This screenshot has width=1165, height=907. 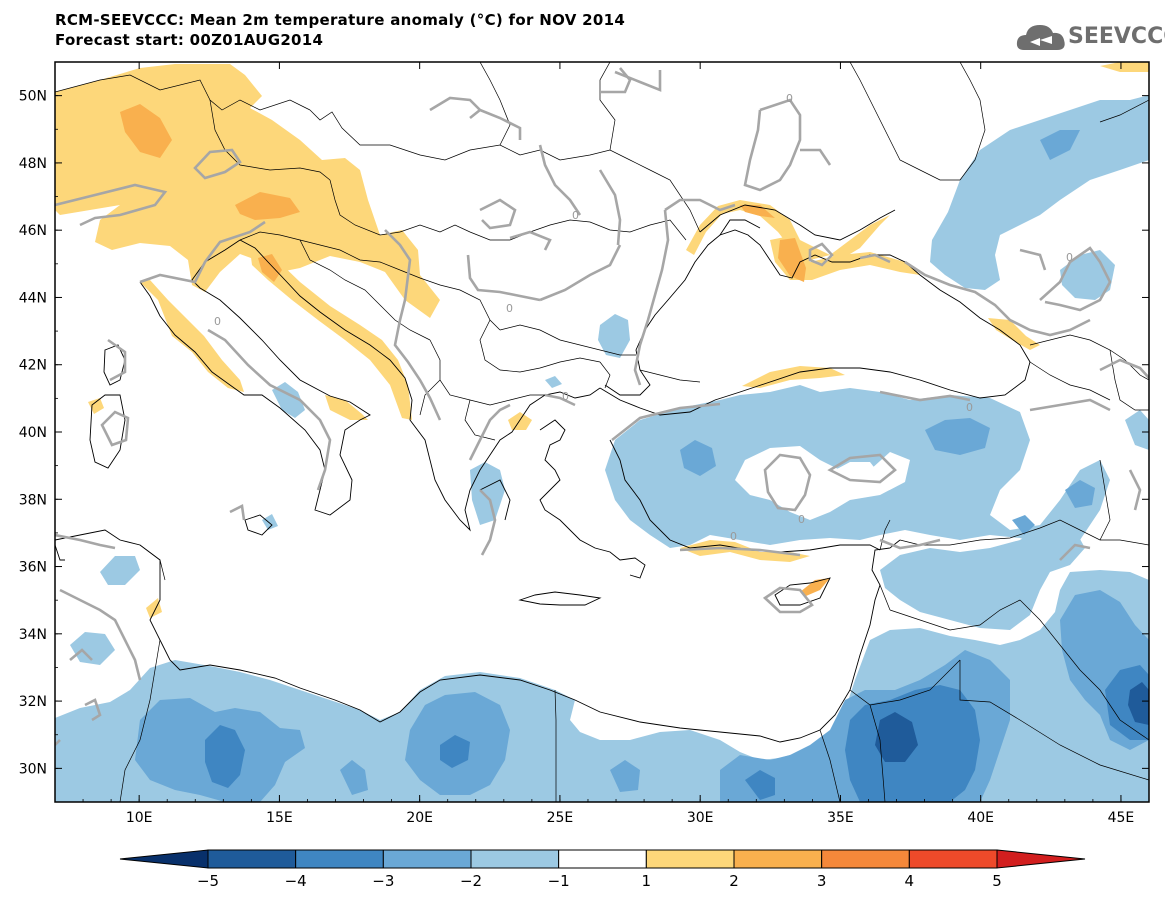 What do you see at coordinates (471, 881) in the screenshot?
I see `colorbar-label: −2` at bounding box center [471, 881].